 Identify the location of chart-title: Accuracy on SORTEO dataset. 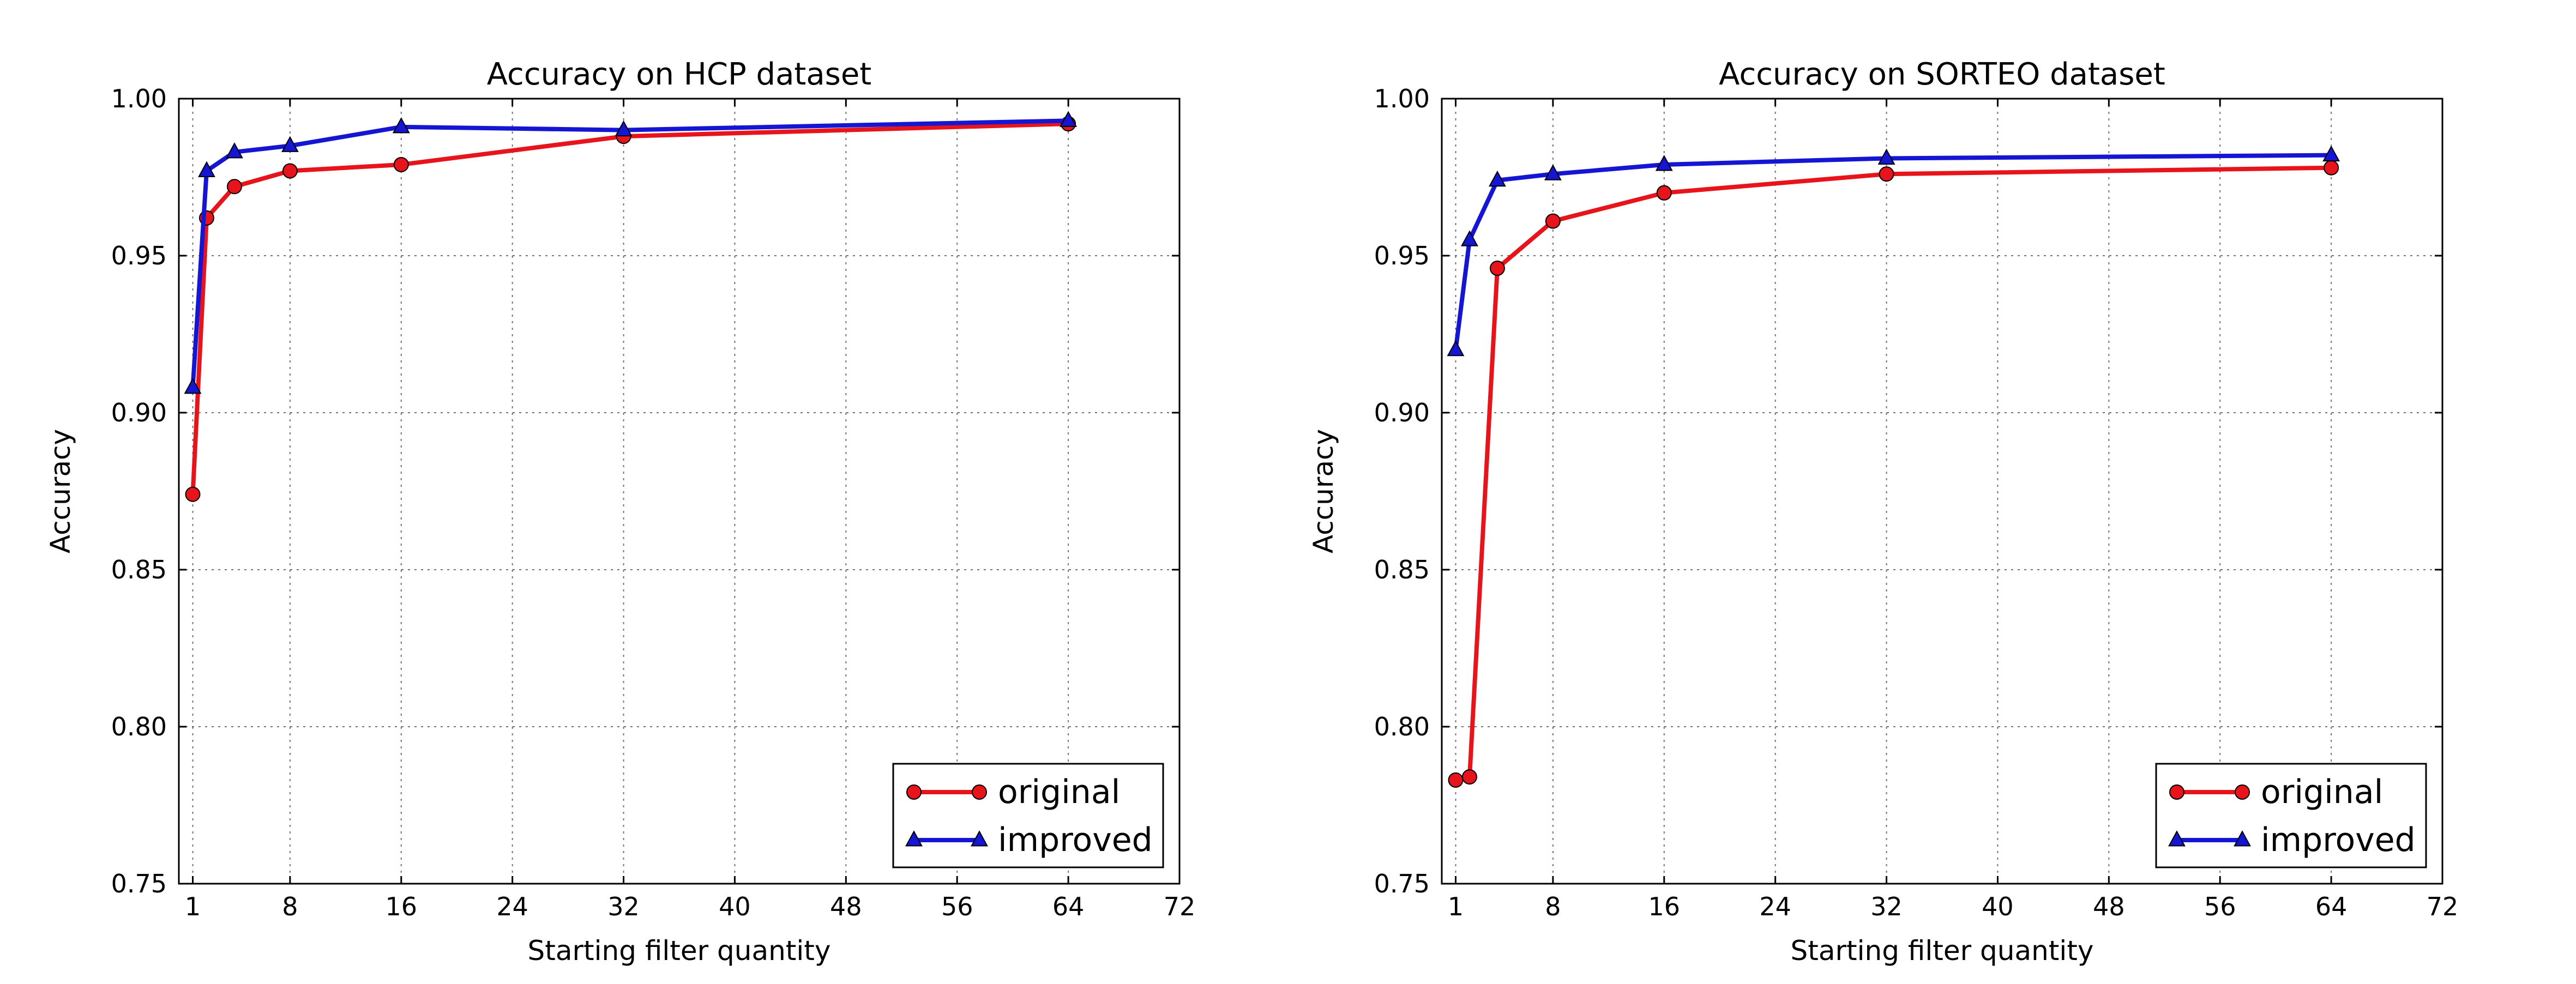
(1942, 74).